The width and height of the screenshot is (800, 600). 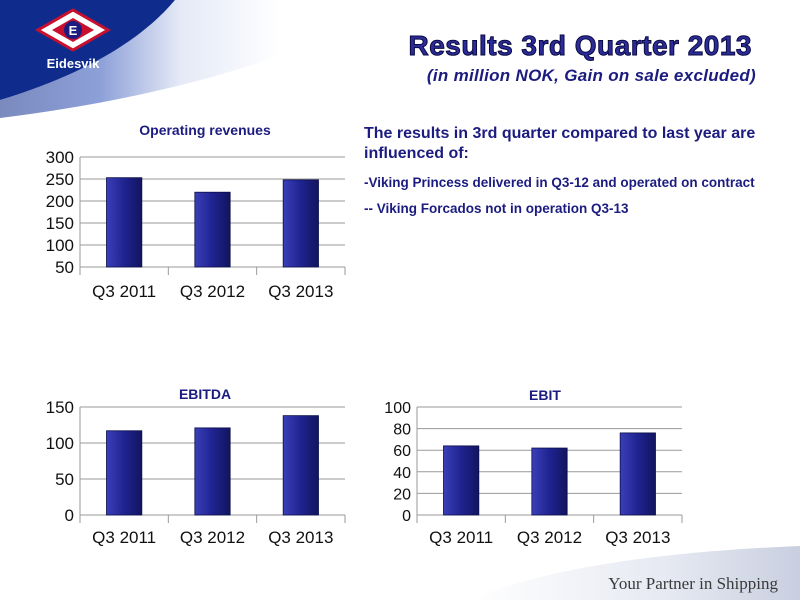 I want to click on page-subtitle: (in million NOK, Gain on sale excluded), so click(x=591, y=75).